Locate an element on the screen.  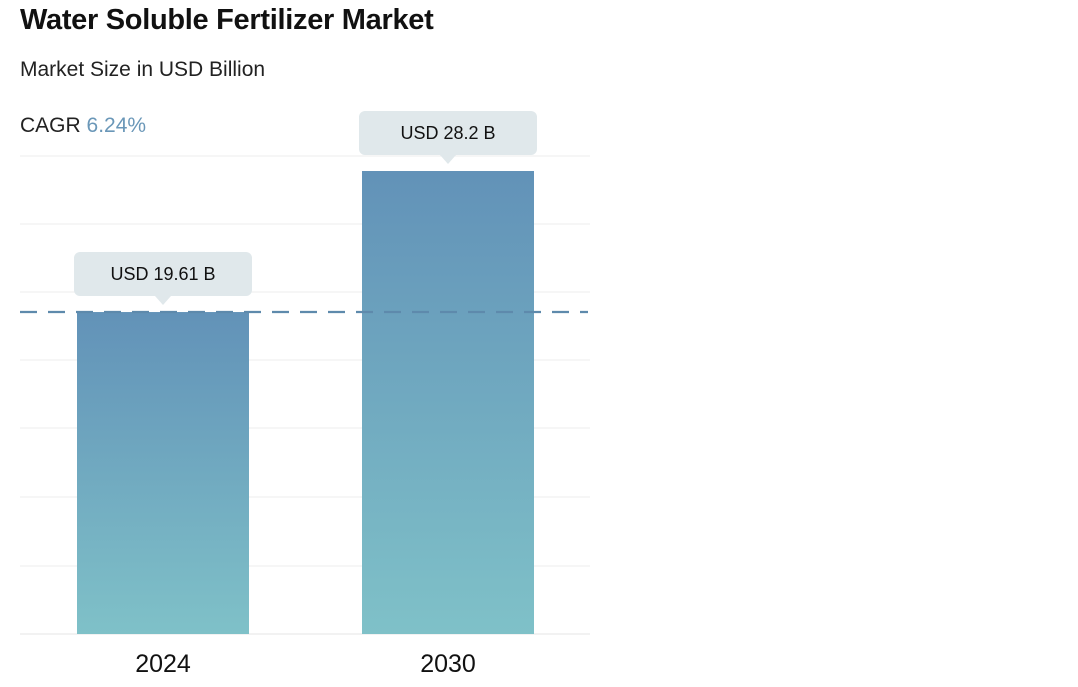
cagr-label: CAGR is located at coordinates (50, 125).